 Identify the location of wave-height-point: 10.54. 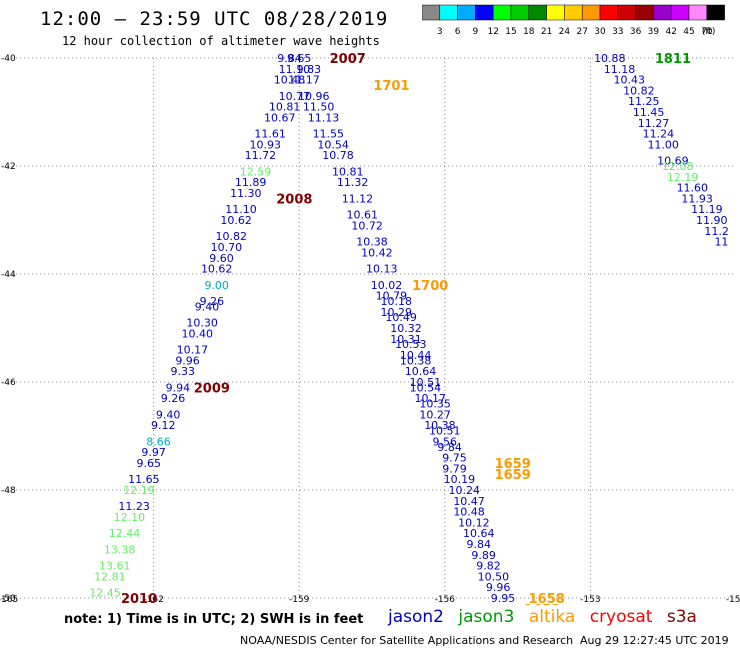
(426, 387).